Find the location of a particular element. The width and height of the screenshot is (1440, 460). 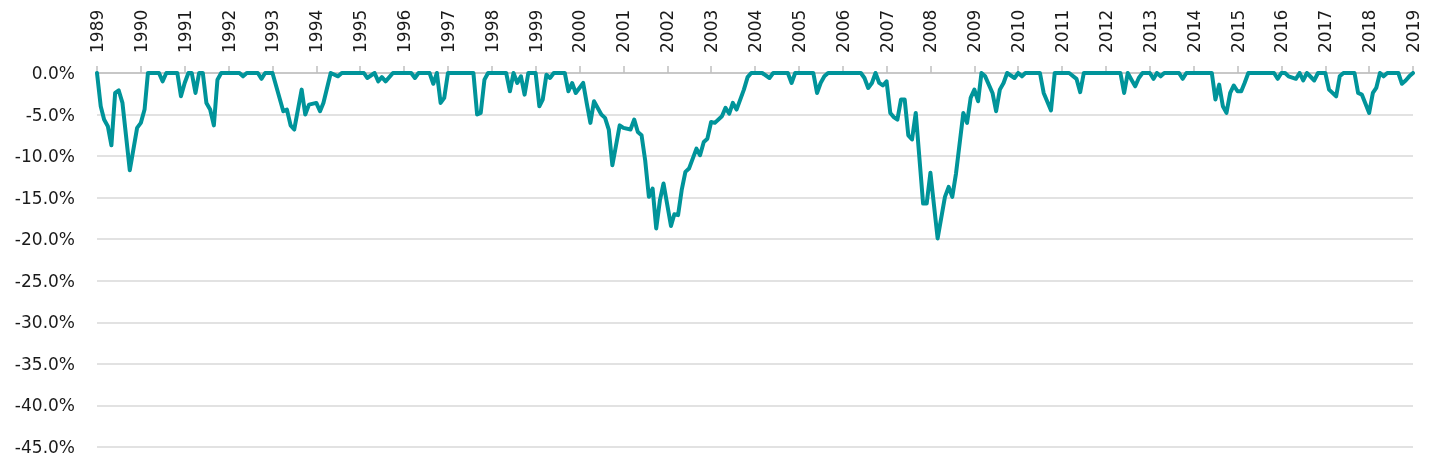

y-tick-label: 0.0% is located at coordinates (53, 73).